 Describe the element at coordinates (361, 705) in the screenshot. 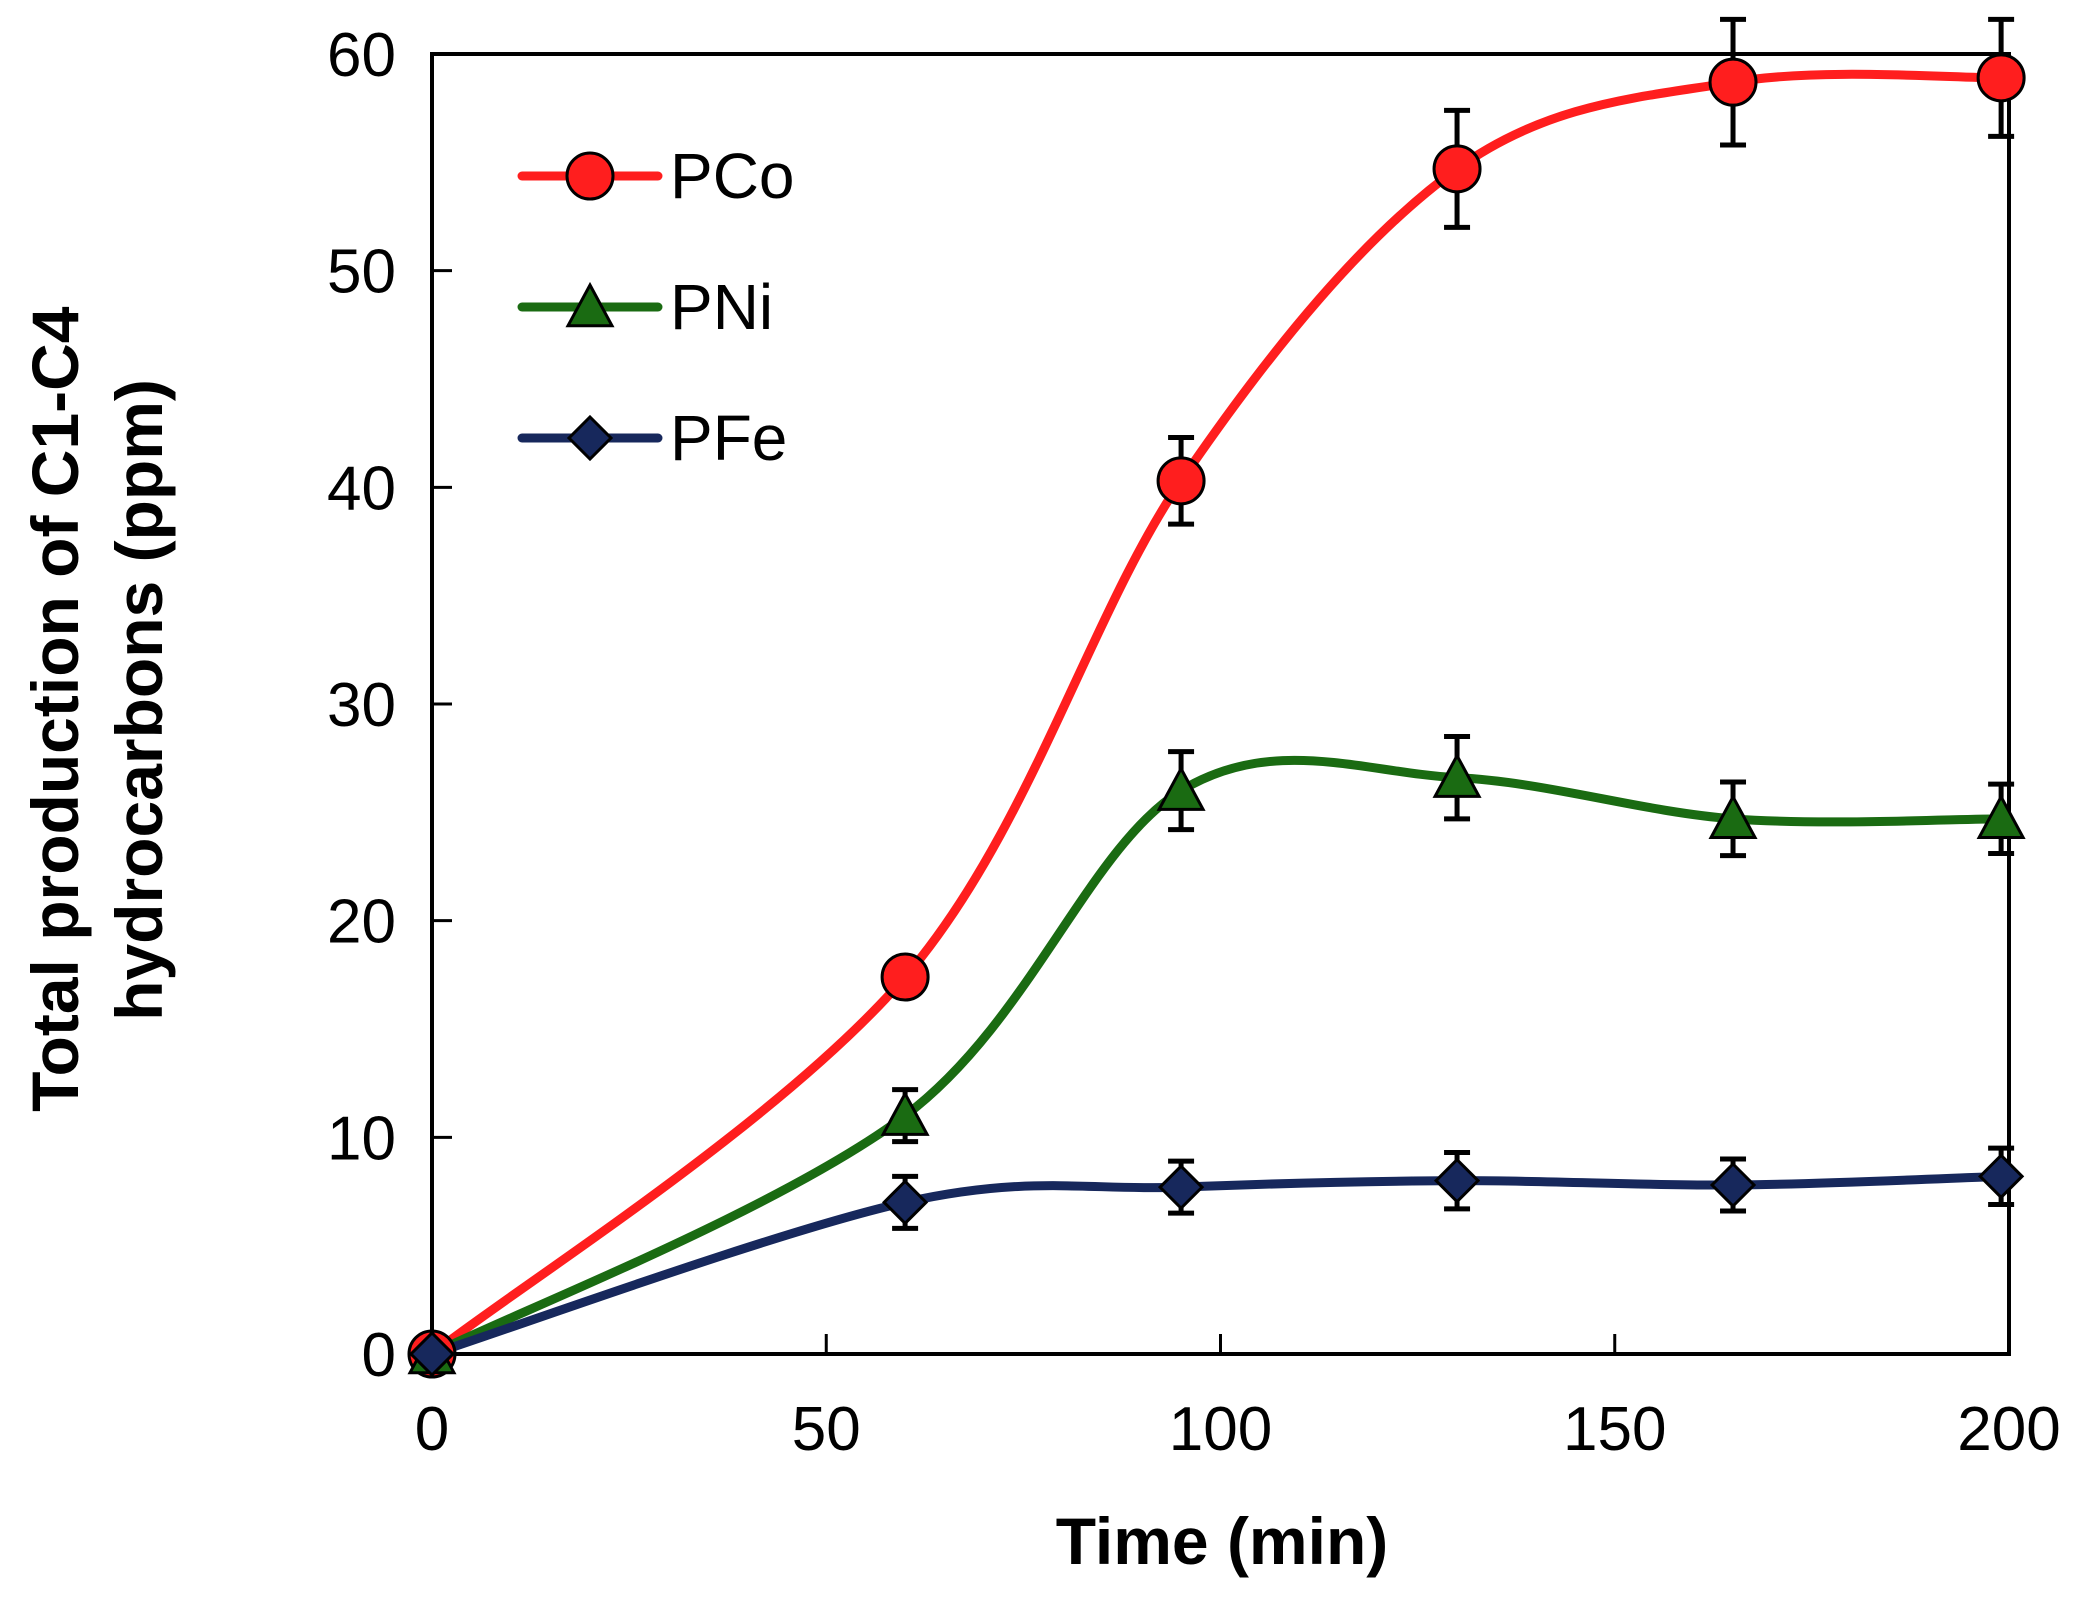

I see `y-tick-label: 30` at that location.